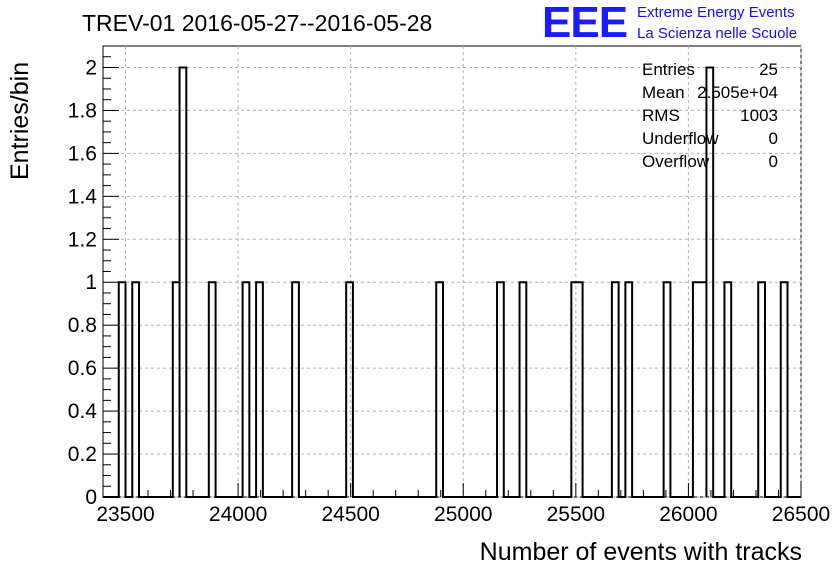  I want to click on chart-title: TREV-01 2016-05-27--2016-05-28, so click(257, 23).